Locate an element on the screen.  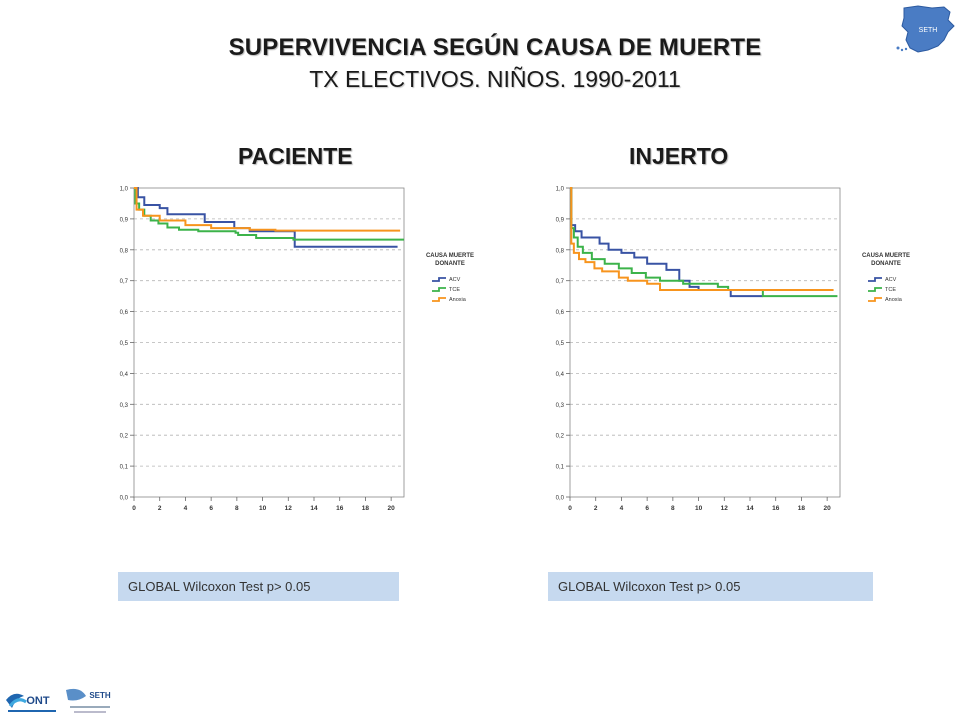
series-line-tce is located at coordinates (704, 242).